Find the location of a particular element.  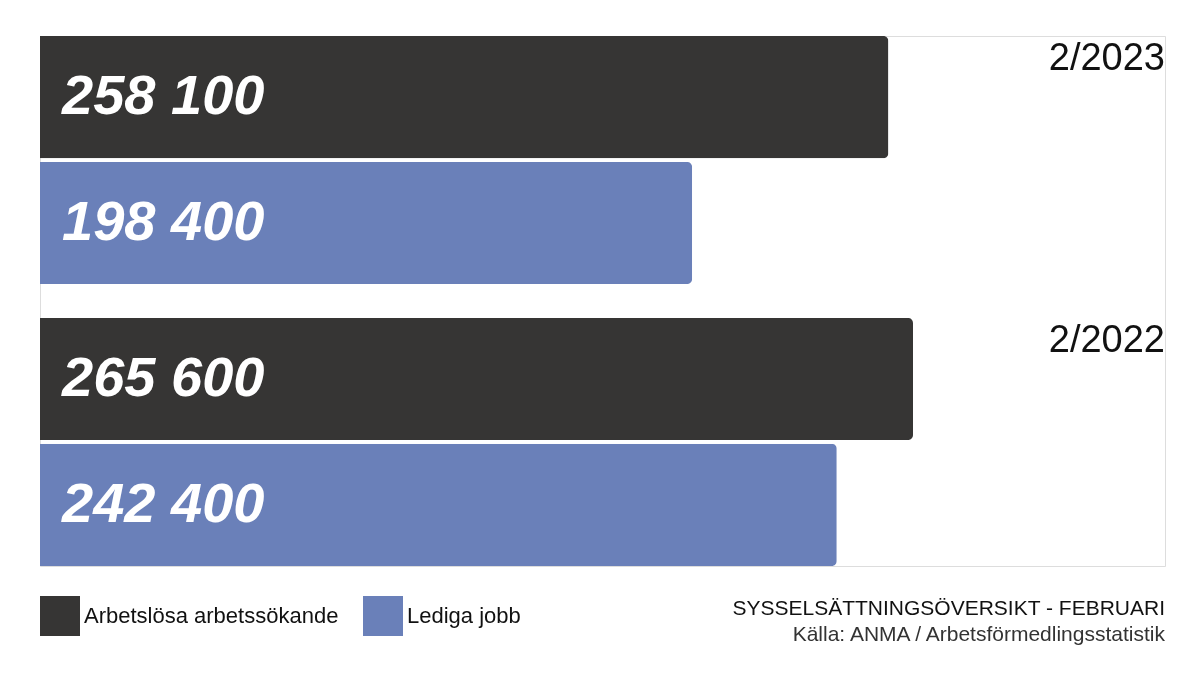

legend-label: Arbetslösa arbetssökande is located at coordinates (211, 615).